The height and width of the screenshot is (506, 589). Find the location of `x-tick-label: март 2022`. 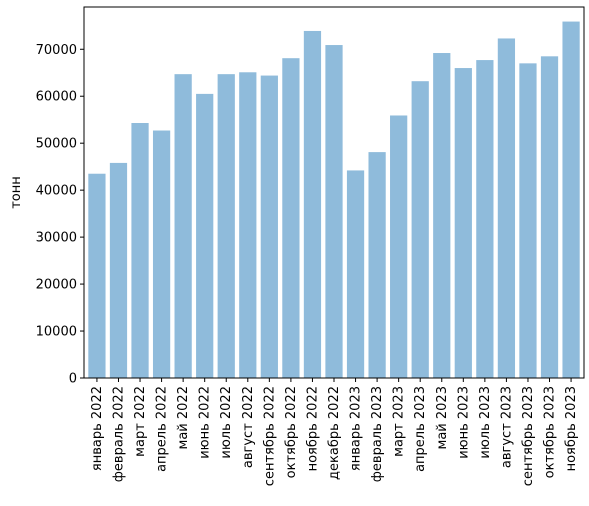

x-tick-label: март 2022 is located at coordinates (140, 421).